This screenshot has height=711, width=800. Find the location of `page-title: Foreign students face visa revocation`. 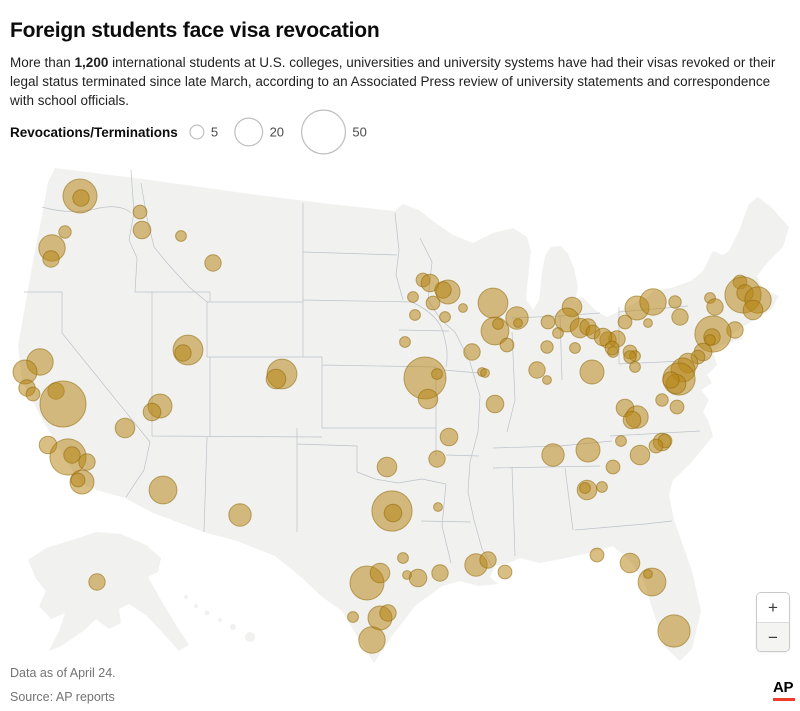

page-title: Foreign students face visa revocation is located at coordinates (195, 31).